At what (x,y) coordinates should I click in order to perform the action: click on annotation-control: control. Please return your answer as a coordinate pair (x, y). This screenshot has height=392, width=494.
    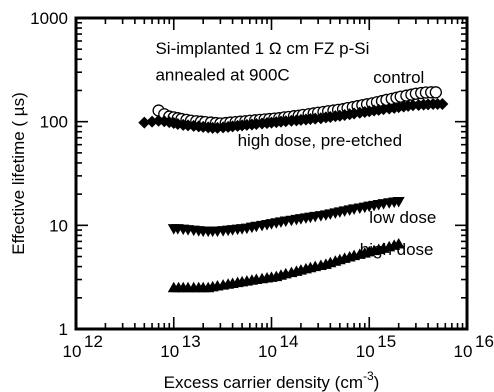
    Looking at the image, I should click on (398, 77).